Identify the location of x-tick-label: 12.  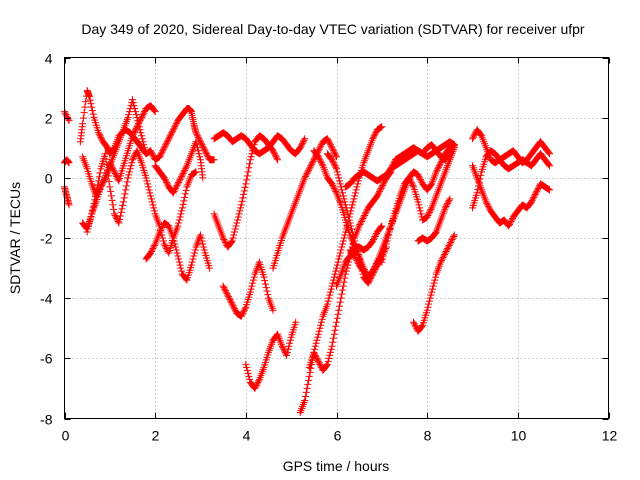
(610, 436).